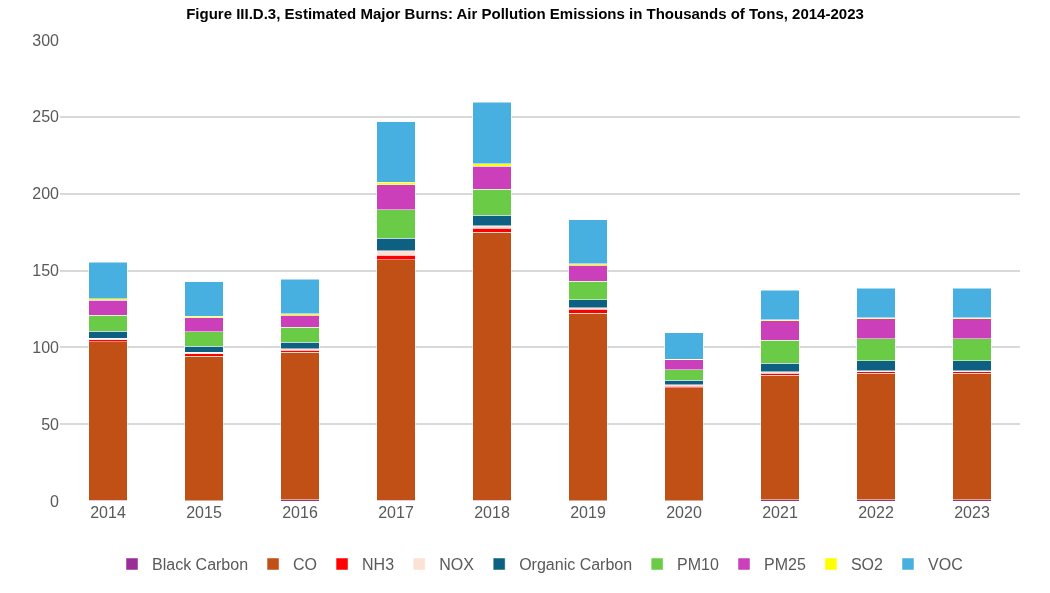  What do you see at coordinates (876, 512) in the screenshot?
I see `x-tick-label: 2022` at bounding box center [876, 512].